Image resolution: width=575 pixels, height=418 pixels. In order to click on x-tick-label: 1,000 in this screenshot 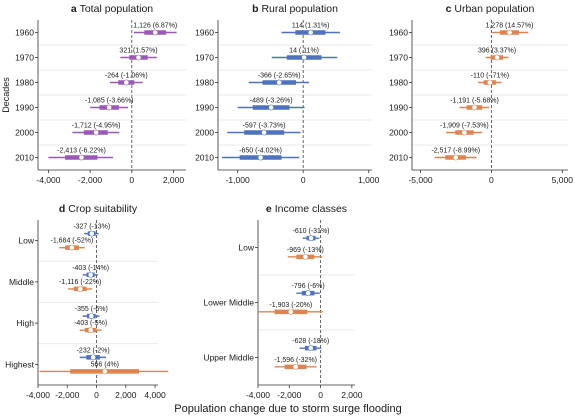, I will do `click(369, 180)`.